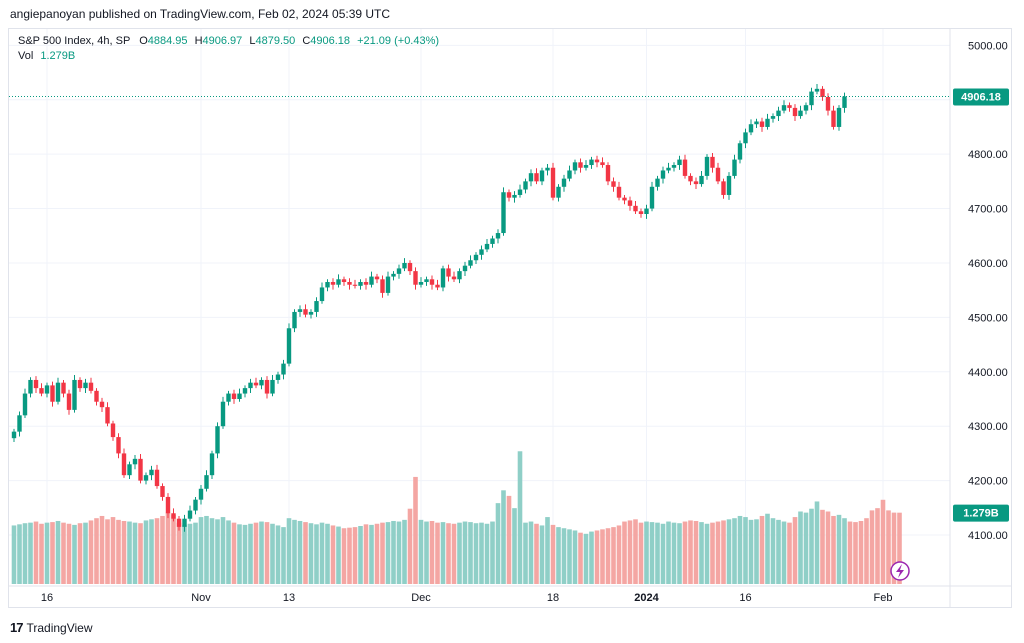 This screenshot has height=643, width=1024. What do you see at coordinates (330, 41) in the screenshot?
I see `legend-close: 4906.18` at bounding box center [330, 41].